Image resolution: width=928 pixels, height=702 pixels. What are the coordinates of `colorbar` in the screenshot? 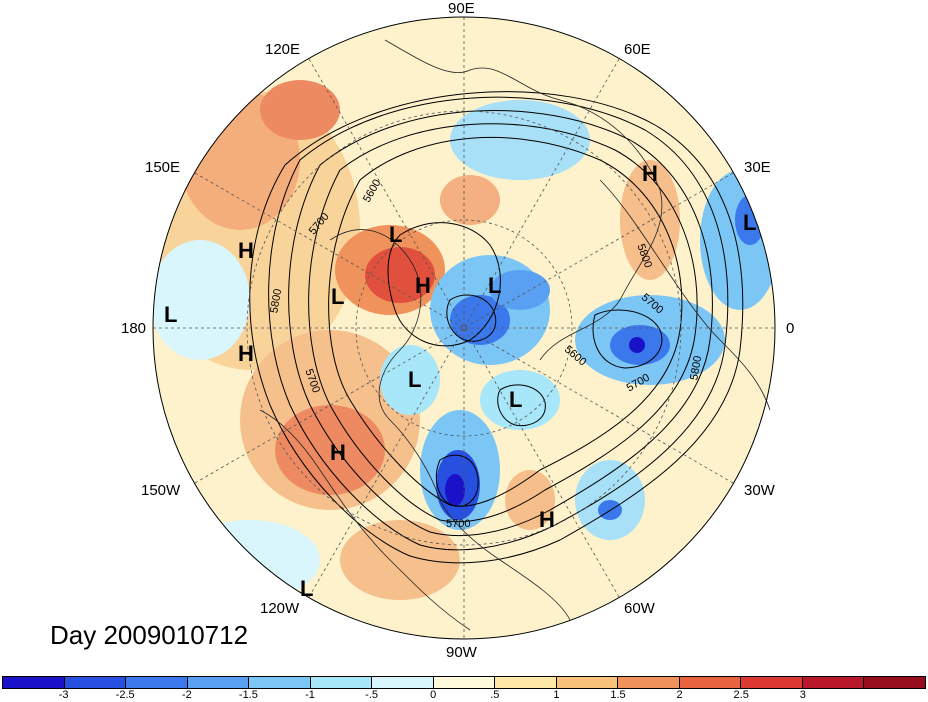 It's located at (464, 682).